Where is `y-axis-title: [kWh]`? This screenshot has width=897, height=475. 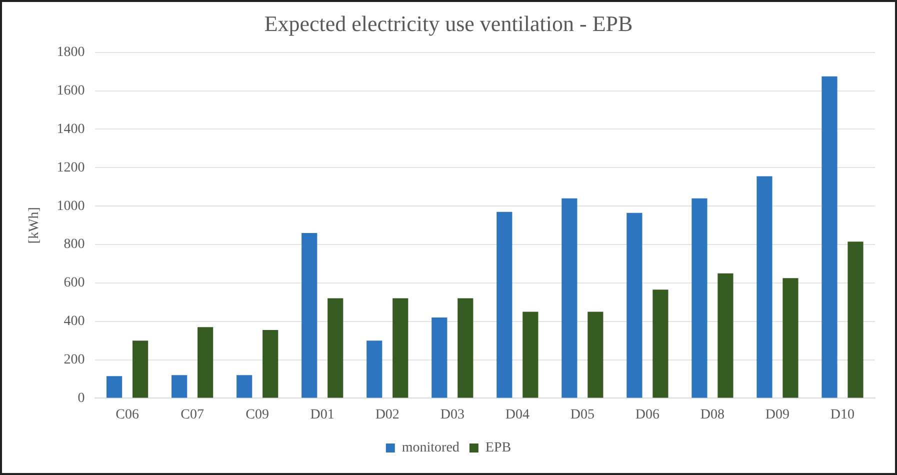 y-axis-title: [kWh] is located at coordinates (34, 225).